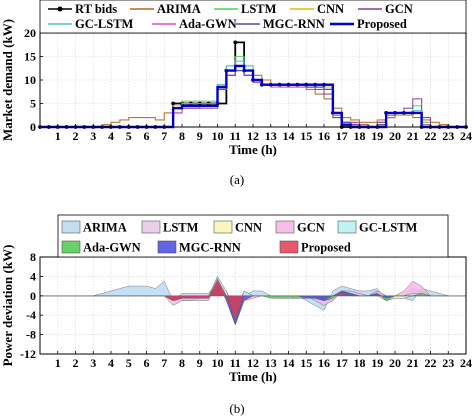 This screenshot has width=474, height=418. What do you see at coordinates (30, 33) in the screenshot?
I see `y-tick-label: 20` at bounding box center [30, 33].